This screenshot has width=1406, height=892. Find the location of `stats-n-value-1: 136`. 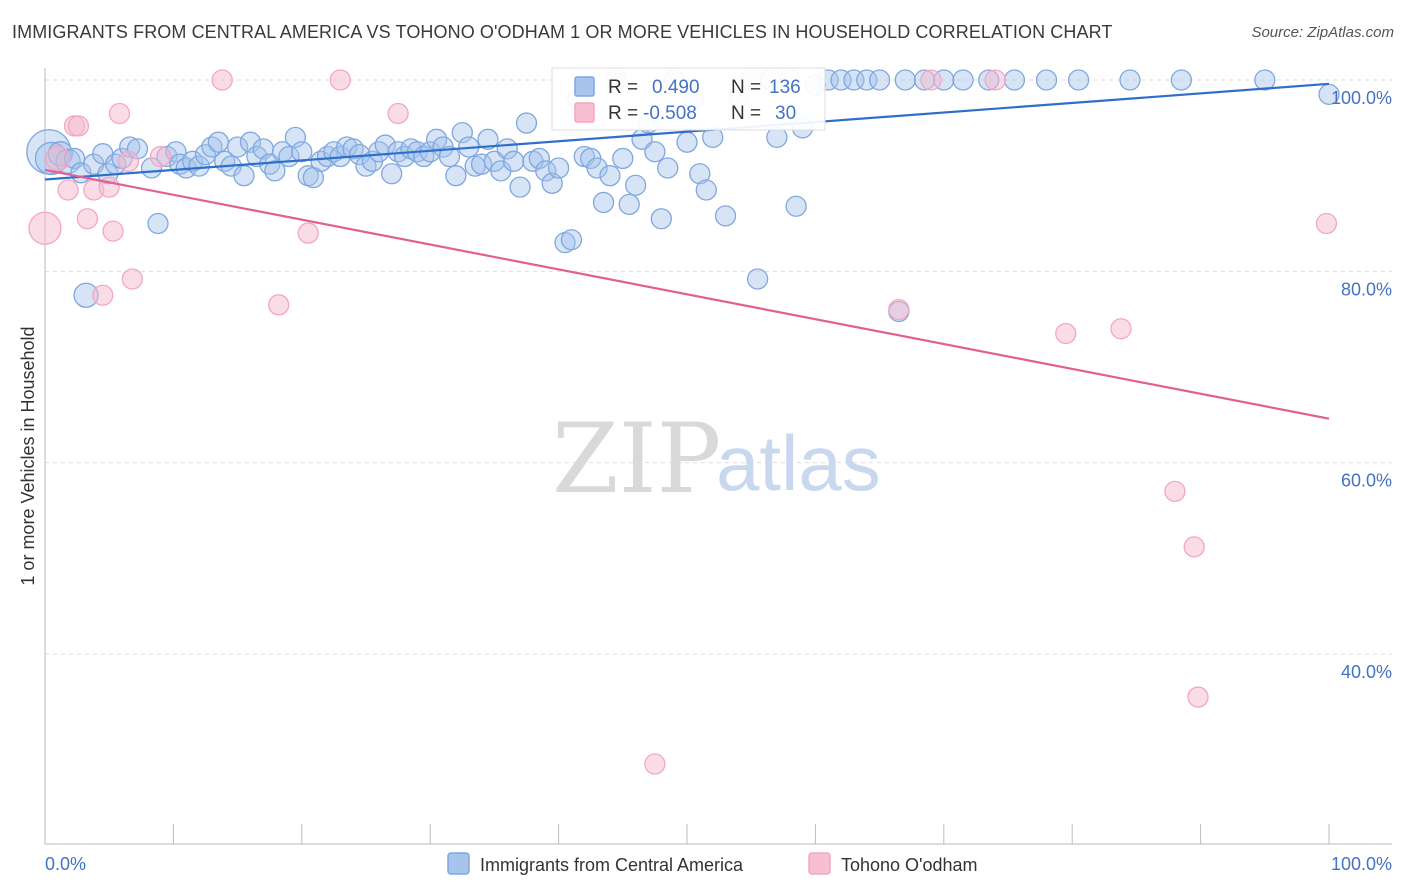

stats-n-value-1: 136 is located at coordinates (785, 87).